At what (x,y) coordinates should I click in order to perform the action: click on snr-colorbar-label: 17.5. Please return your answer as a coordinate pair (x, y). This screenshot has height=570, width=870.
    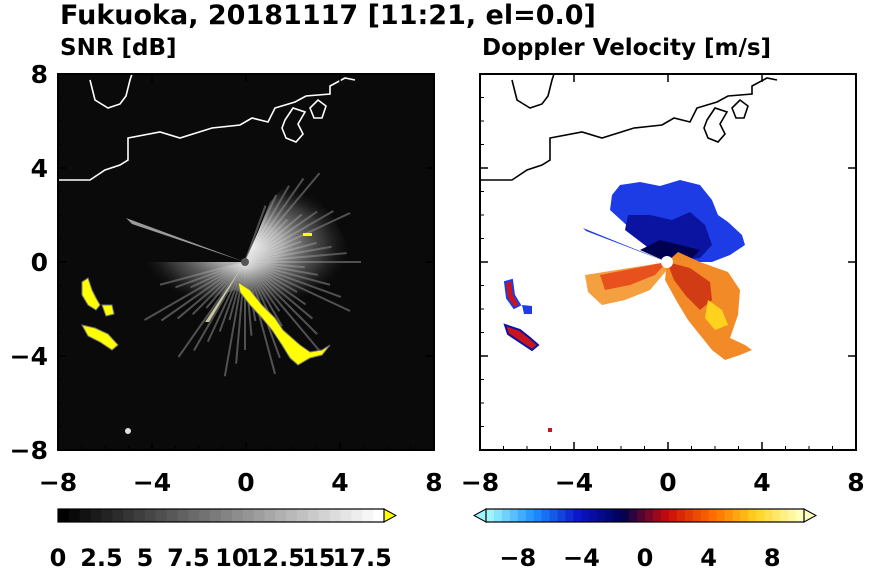
    Looking at the image, I should click on (362, 557).